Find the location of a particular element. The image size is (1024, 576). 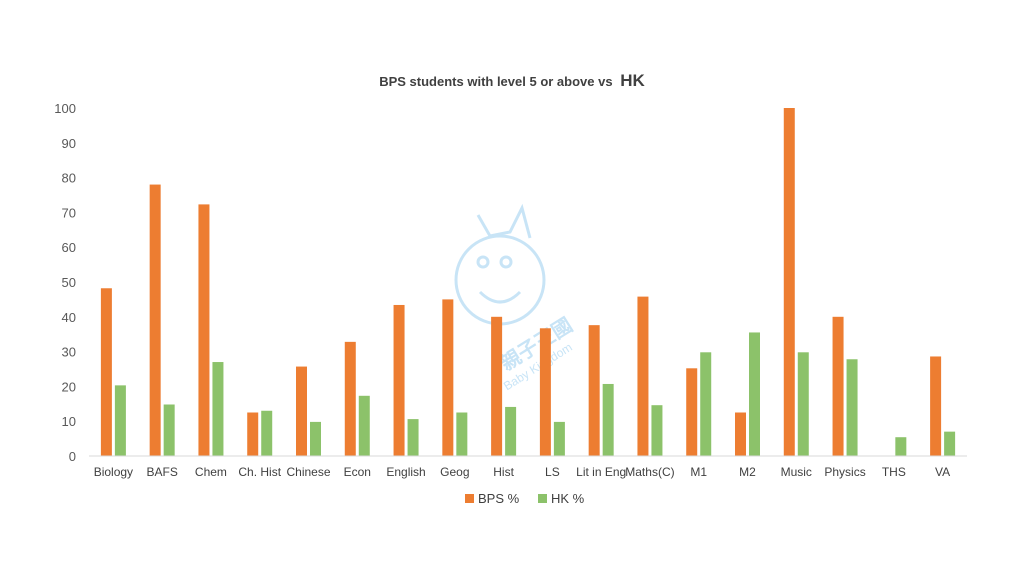

x-category-label: BAFS is located at coordinates (161, 472).